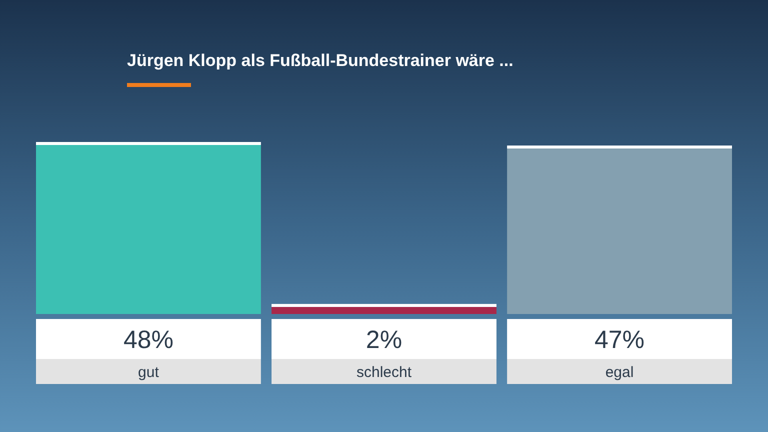  What do you see at coordinates (619, 372) in the screenshot?
I see `x-tick-label: egal` at bounding box center [619, 372].